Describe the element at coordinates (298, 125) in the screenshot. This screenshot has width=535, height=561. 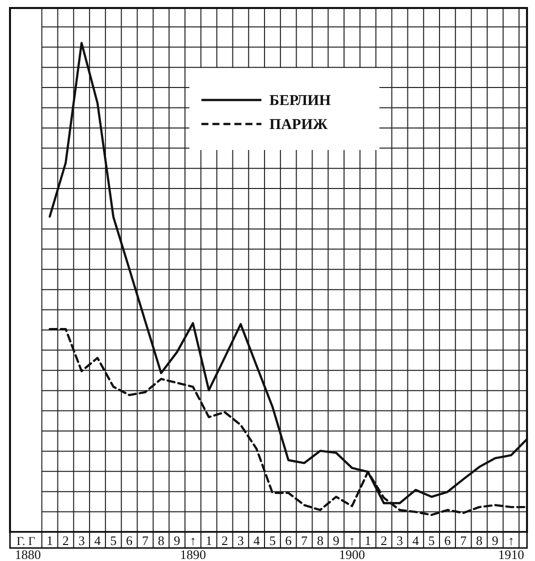
I see `legend-label: ПАРИЖ` at that location.